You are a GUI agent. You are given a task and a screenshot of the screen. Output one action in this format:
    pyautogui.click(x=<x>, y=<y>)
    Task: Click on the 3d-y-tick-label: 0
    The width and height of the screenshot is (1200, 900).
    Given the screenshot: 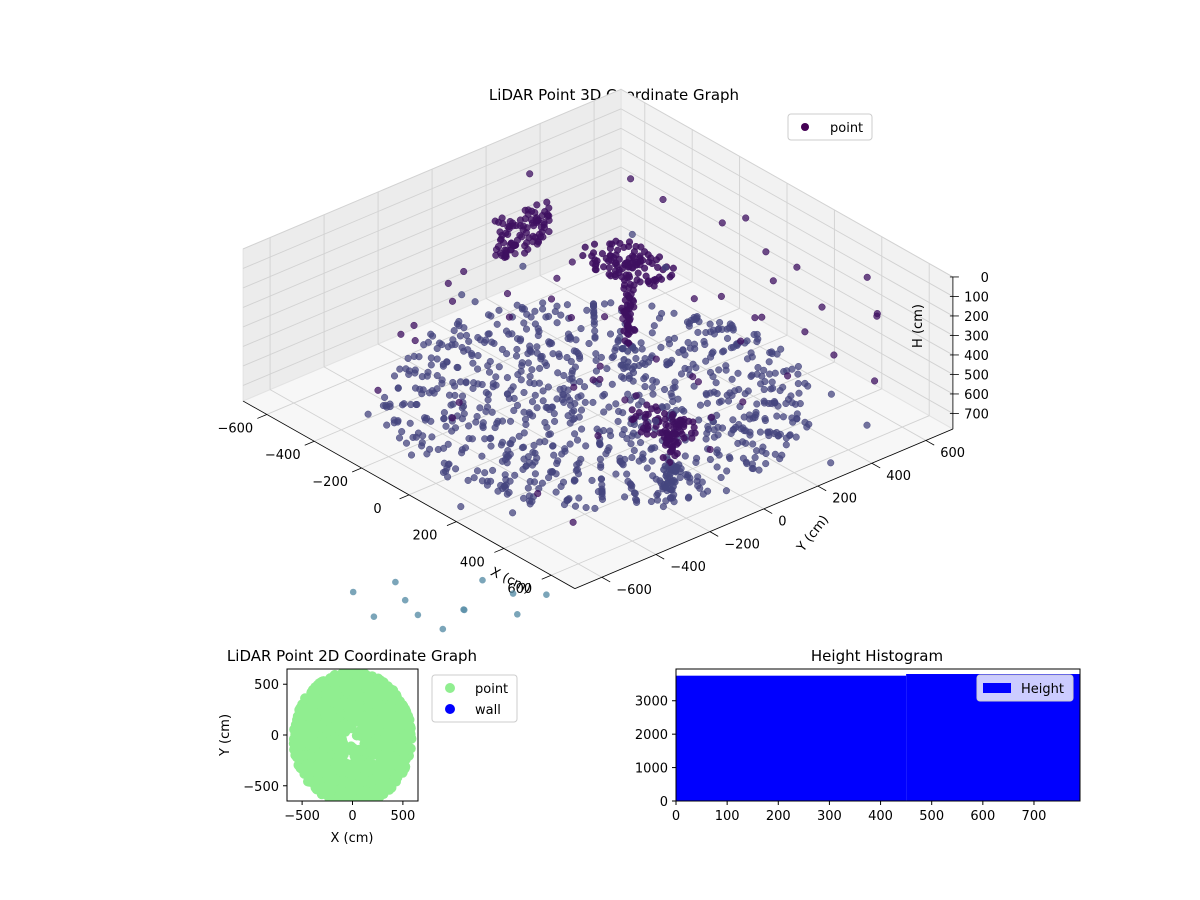 What is the action you would take?
    pyautogui.click(x=782, y=522)
    